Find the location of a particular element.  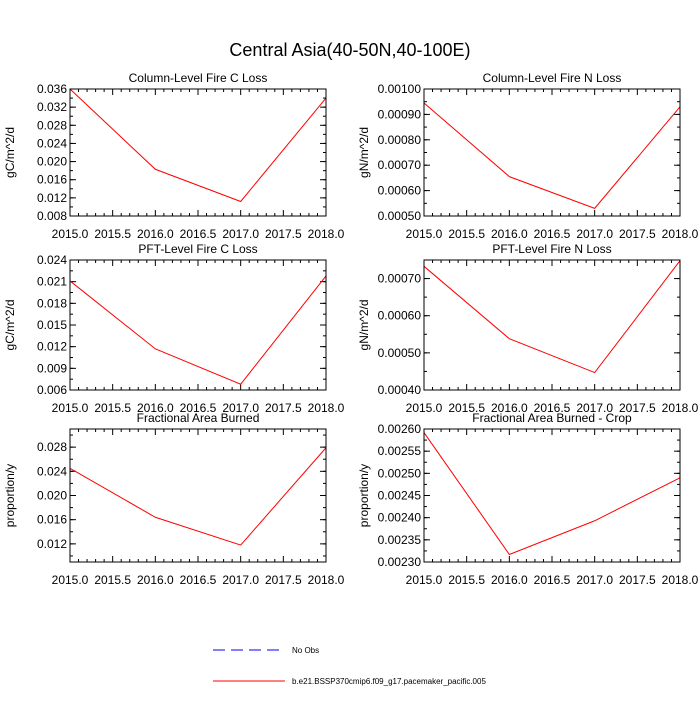

y-tick-label: 0.00240 is located at coordinates (400, 518).